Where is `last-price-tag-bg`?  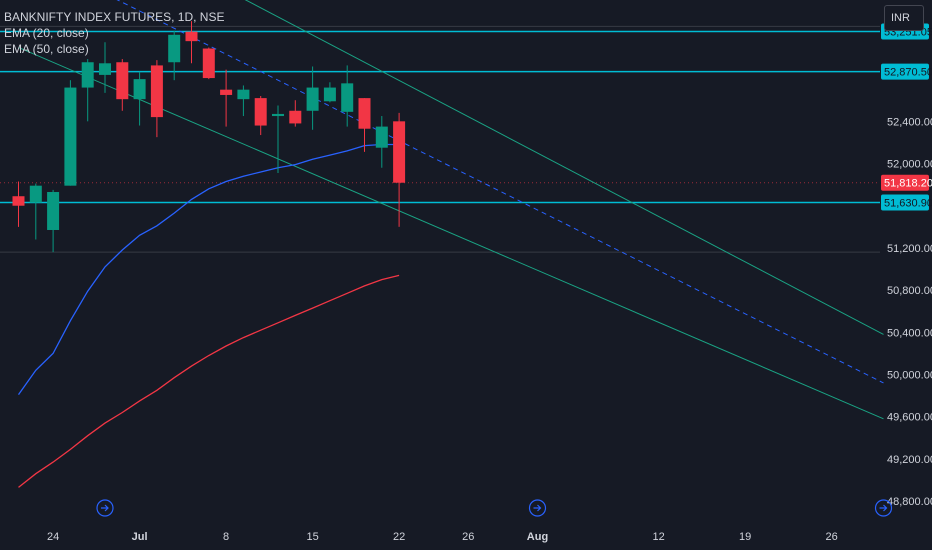 last-price-tag-bg is located at coordinates (905, 182).